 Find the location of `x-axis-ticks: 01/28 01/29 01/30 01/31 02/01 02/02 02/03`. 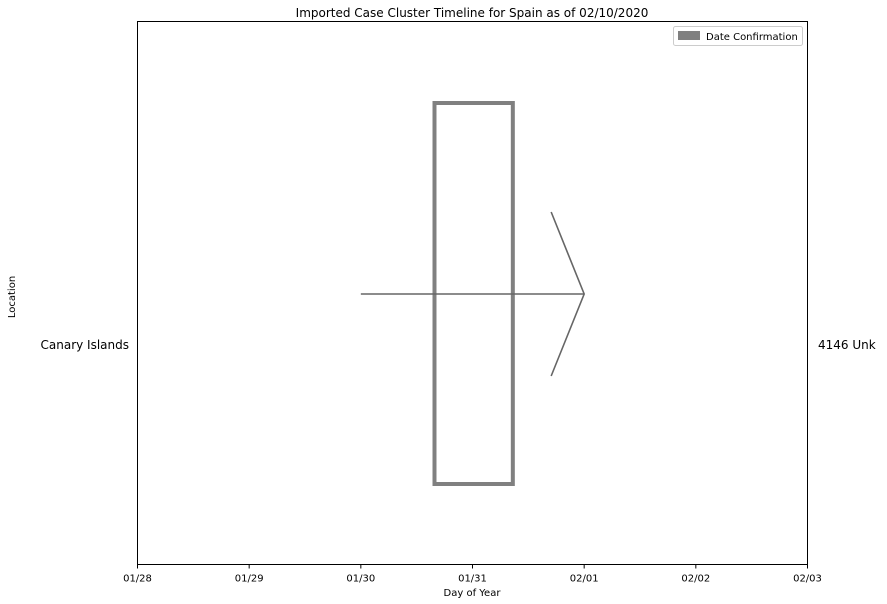

x-axis-ticks: 01/28 01/29 01/30 01/31 02/01 02/02 02/03 is located at coordinates (472, 574).